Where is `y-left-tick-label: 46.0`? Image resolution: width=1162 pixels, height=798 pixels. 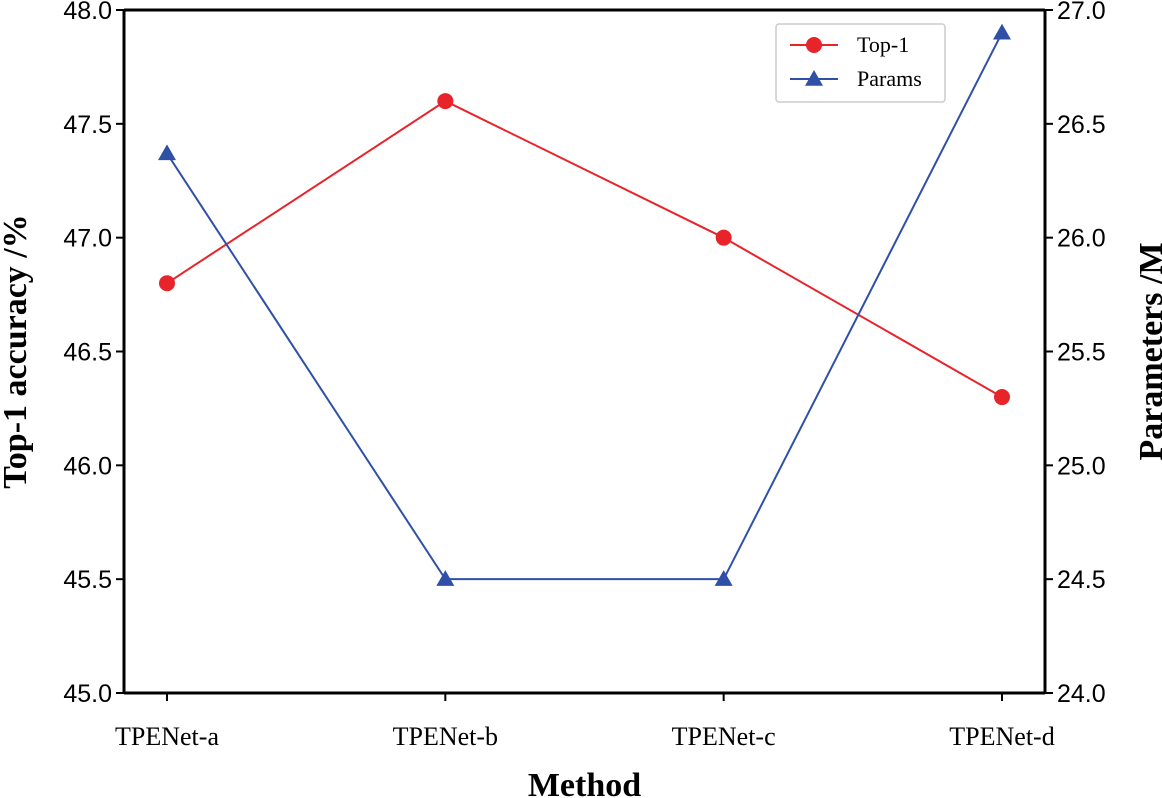
y-left-tick-label: 46.0 is located at coordinates (87, 466).